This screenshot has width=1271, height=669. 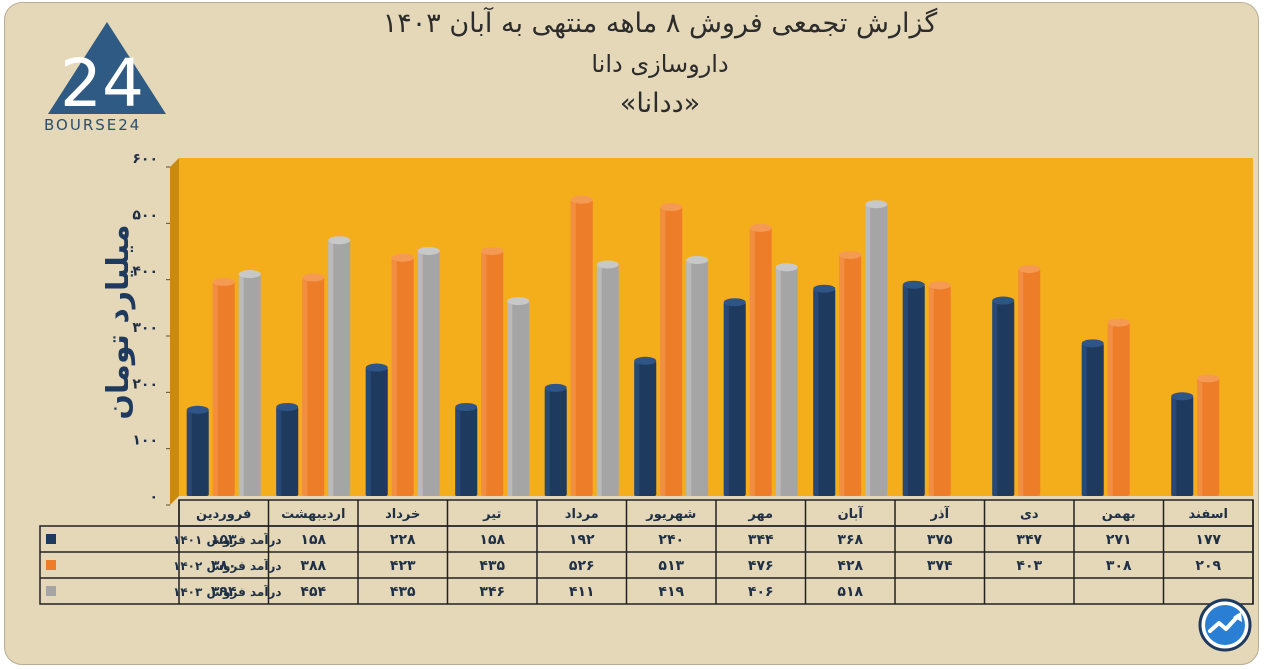 What do you see at coordinates (403, 540) in the screenshot?
I see `data-label: ۲۲۸` at bounding box center [403, 540].